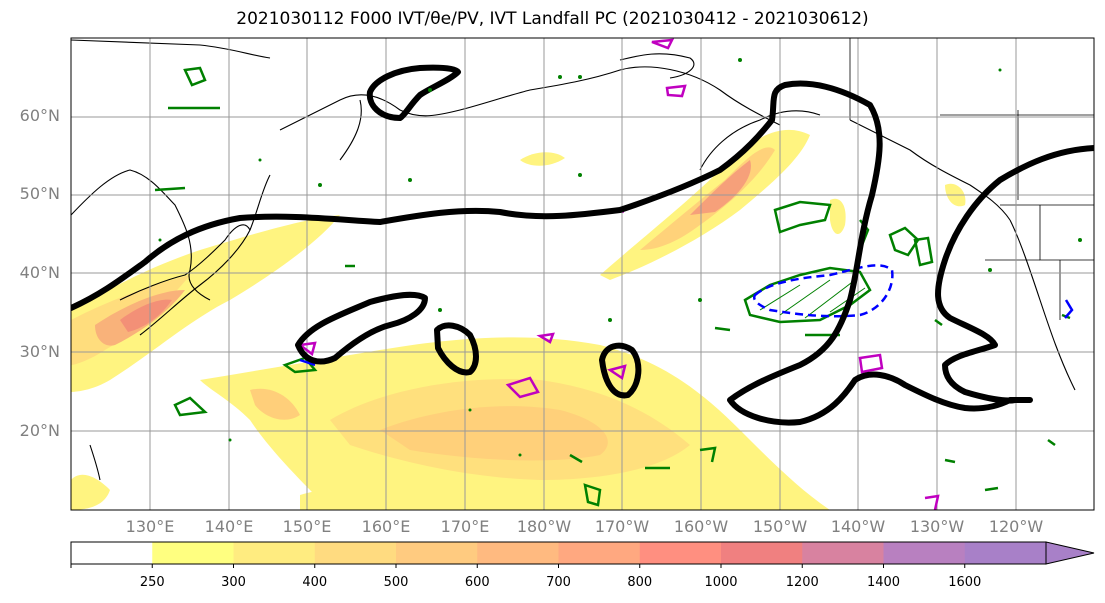 The width and height of the screenshot is (1105, 603). I want to click on lon-label: 180°W, so click(544, 526).